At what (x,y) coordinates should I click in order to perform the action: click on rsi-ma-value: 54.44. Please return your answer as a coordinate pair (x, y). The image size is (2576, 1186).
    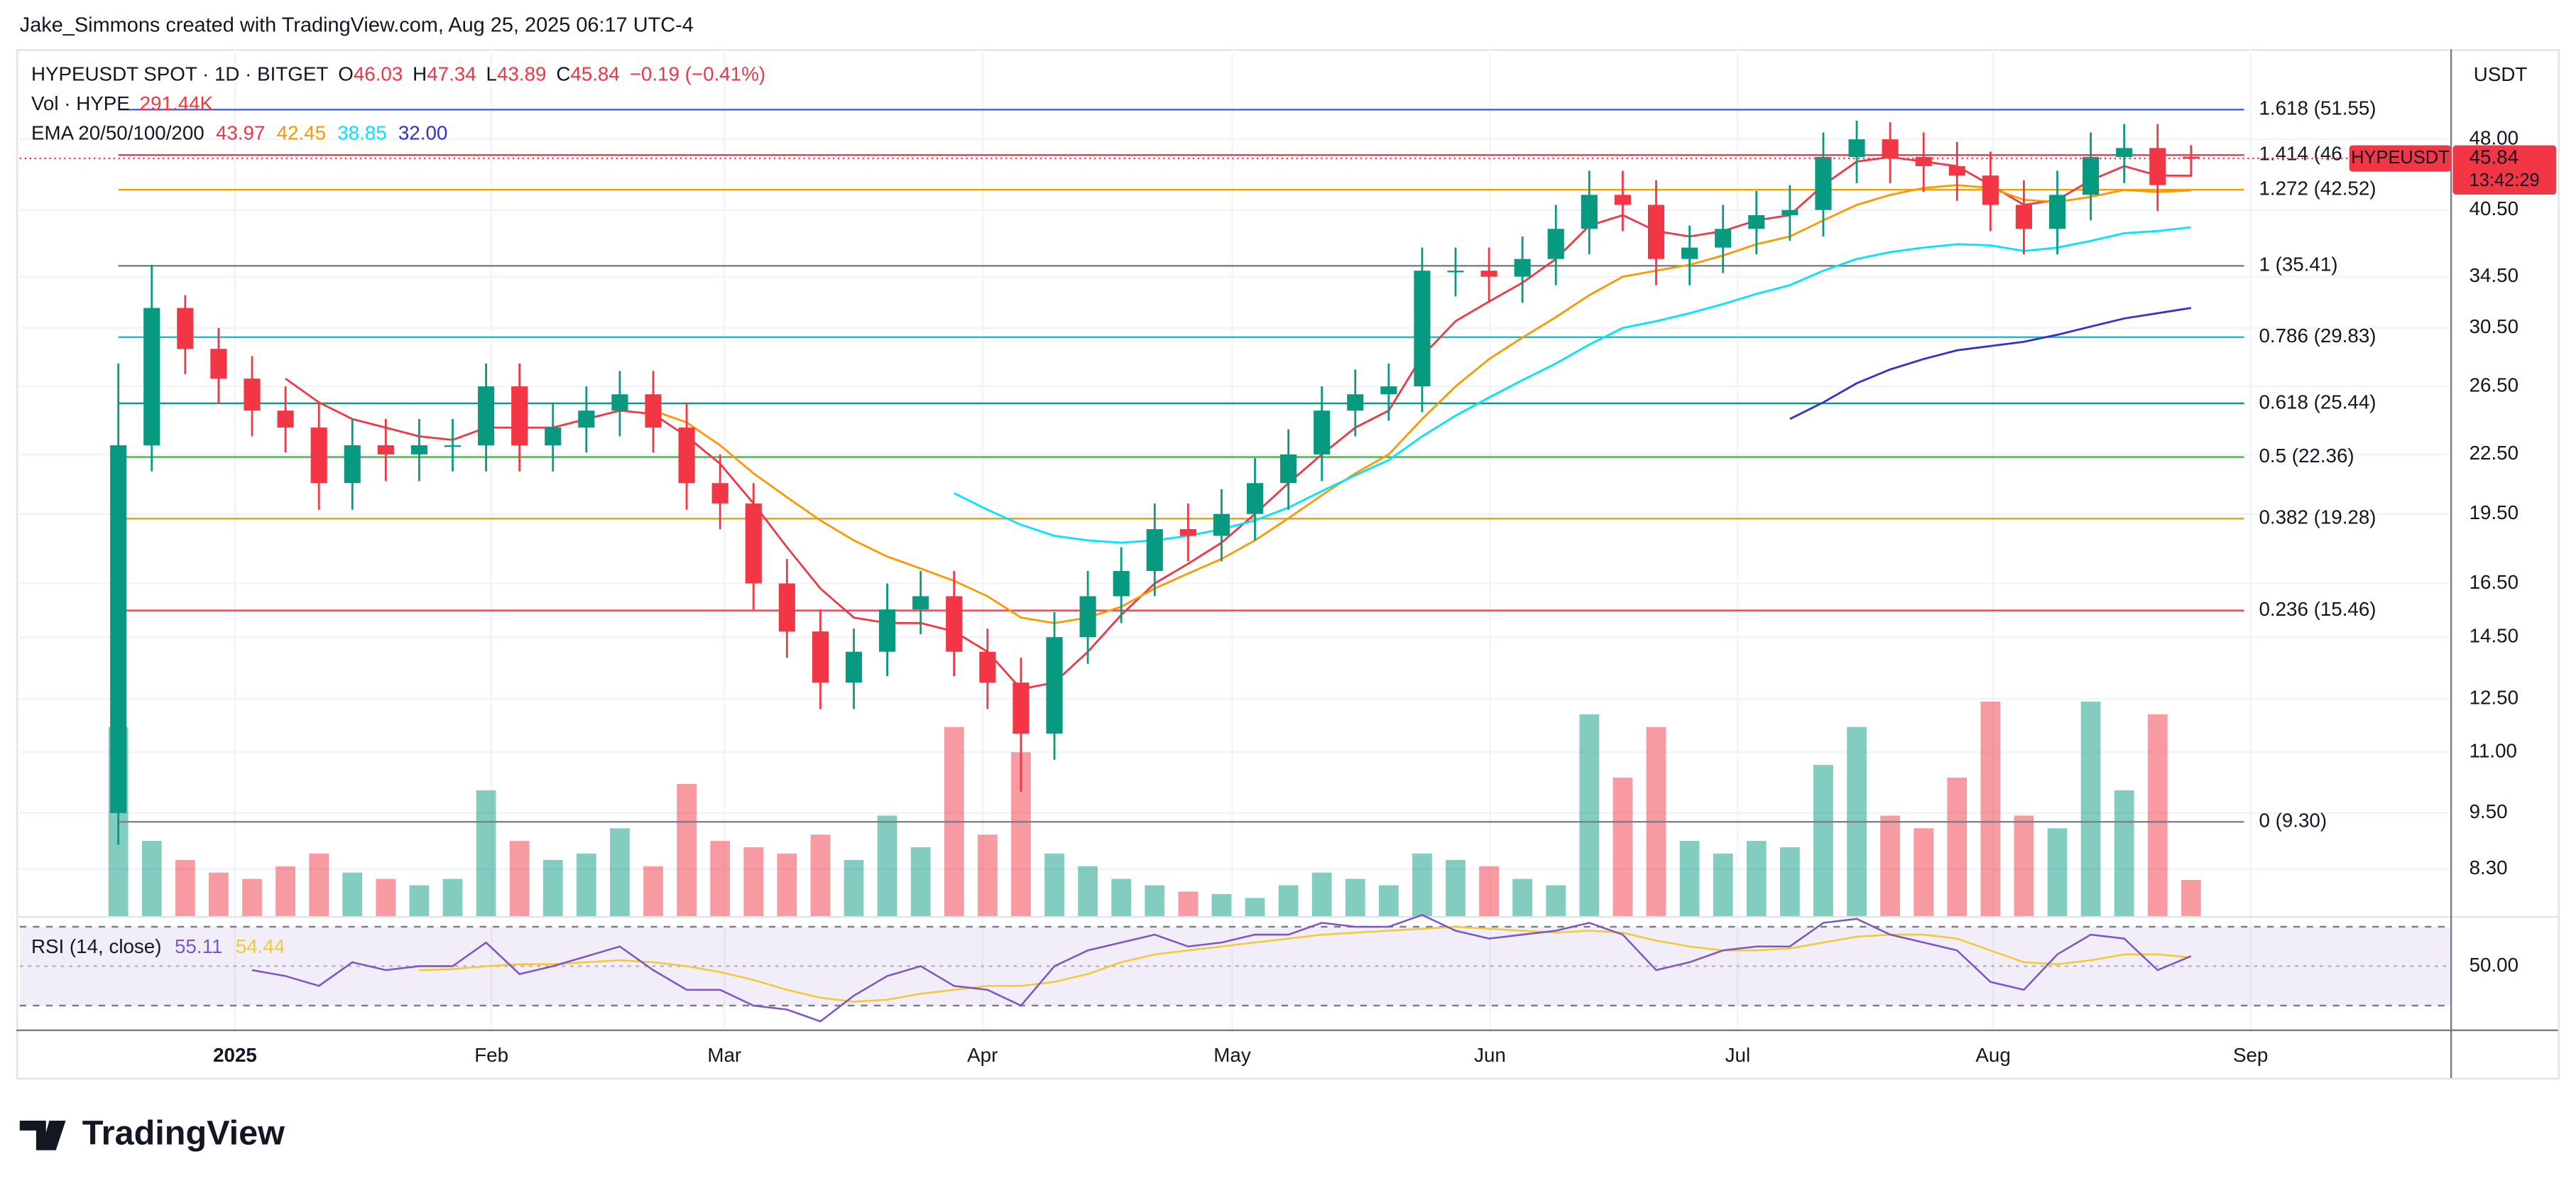
    Looking at the image, I should click on (260, 946).